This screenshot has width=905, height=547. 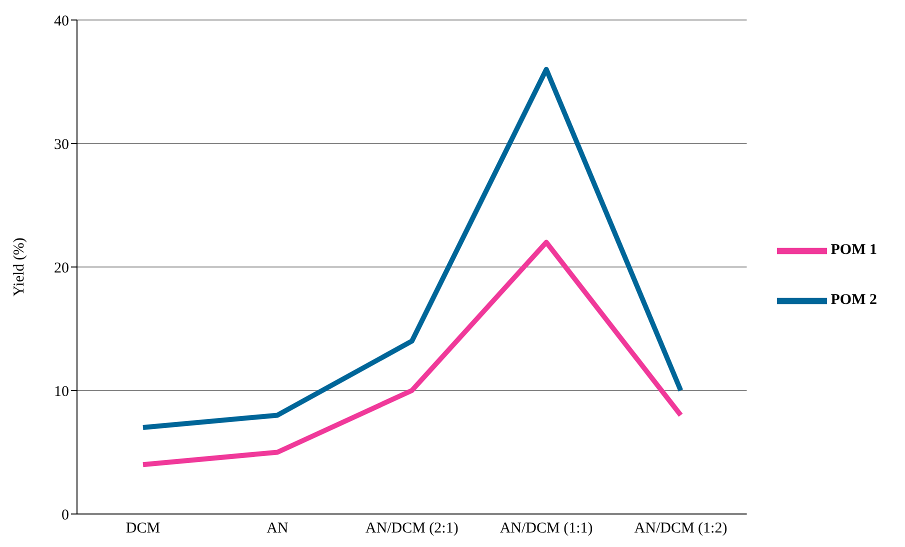 I want to click on x-tick-label: AN/DCM (1:2), so click(x=681, y=528).